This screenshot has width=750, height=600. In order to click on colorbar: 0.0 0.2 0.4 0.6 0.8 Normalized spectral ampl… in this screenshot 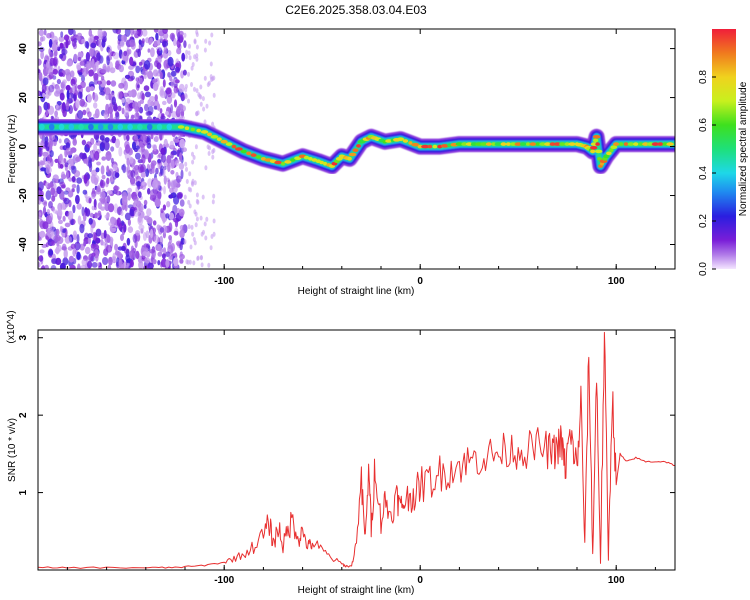, I will do `click(723, 152)`.